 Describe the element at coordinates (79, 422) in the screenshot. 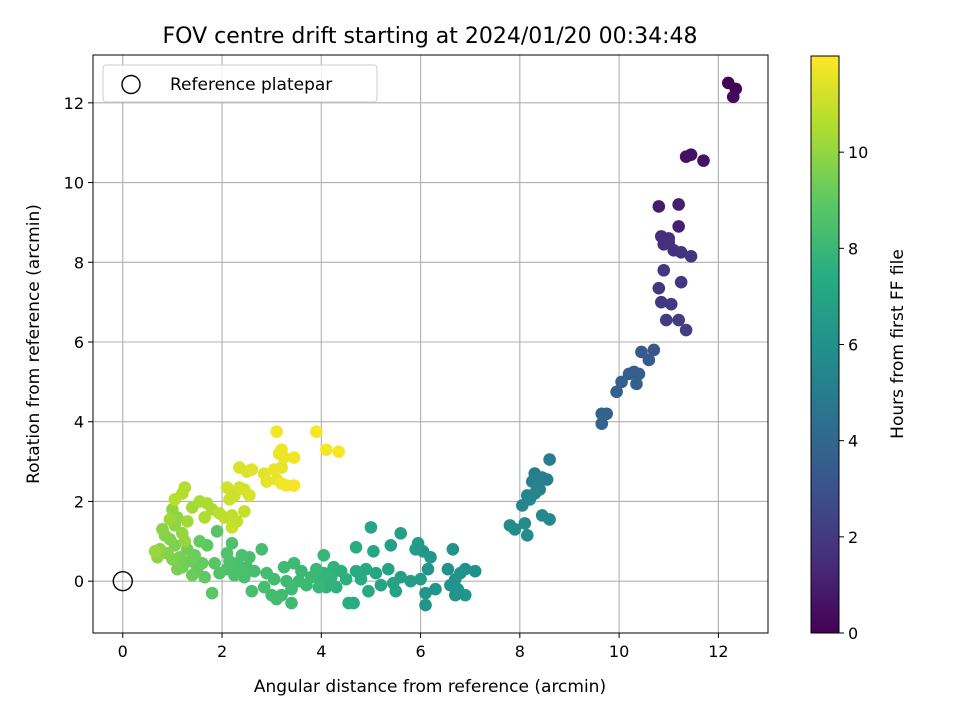

I see `y-tick-label: 4` at that location.